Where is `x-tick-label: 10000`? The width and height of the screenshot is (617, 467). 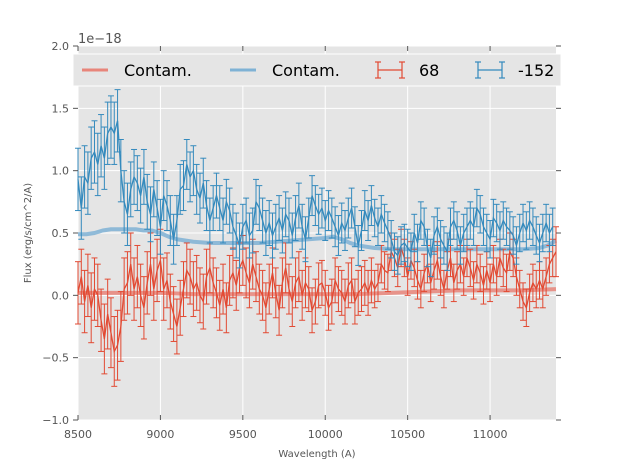
x-tick-label: 10000 is located at coordinates (325, 434).